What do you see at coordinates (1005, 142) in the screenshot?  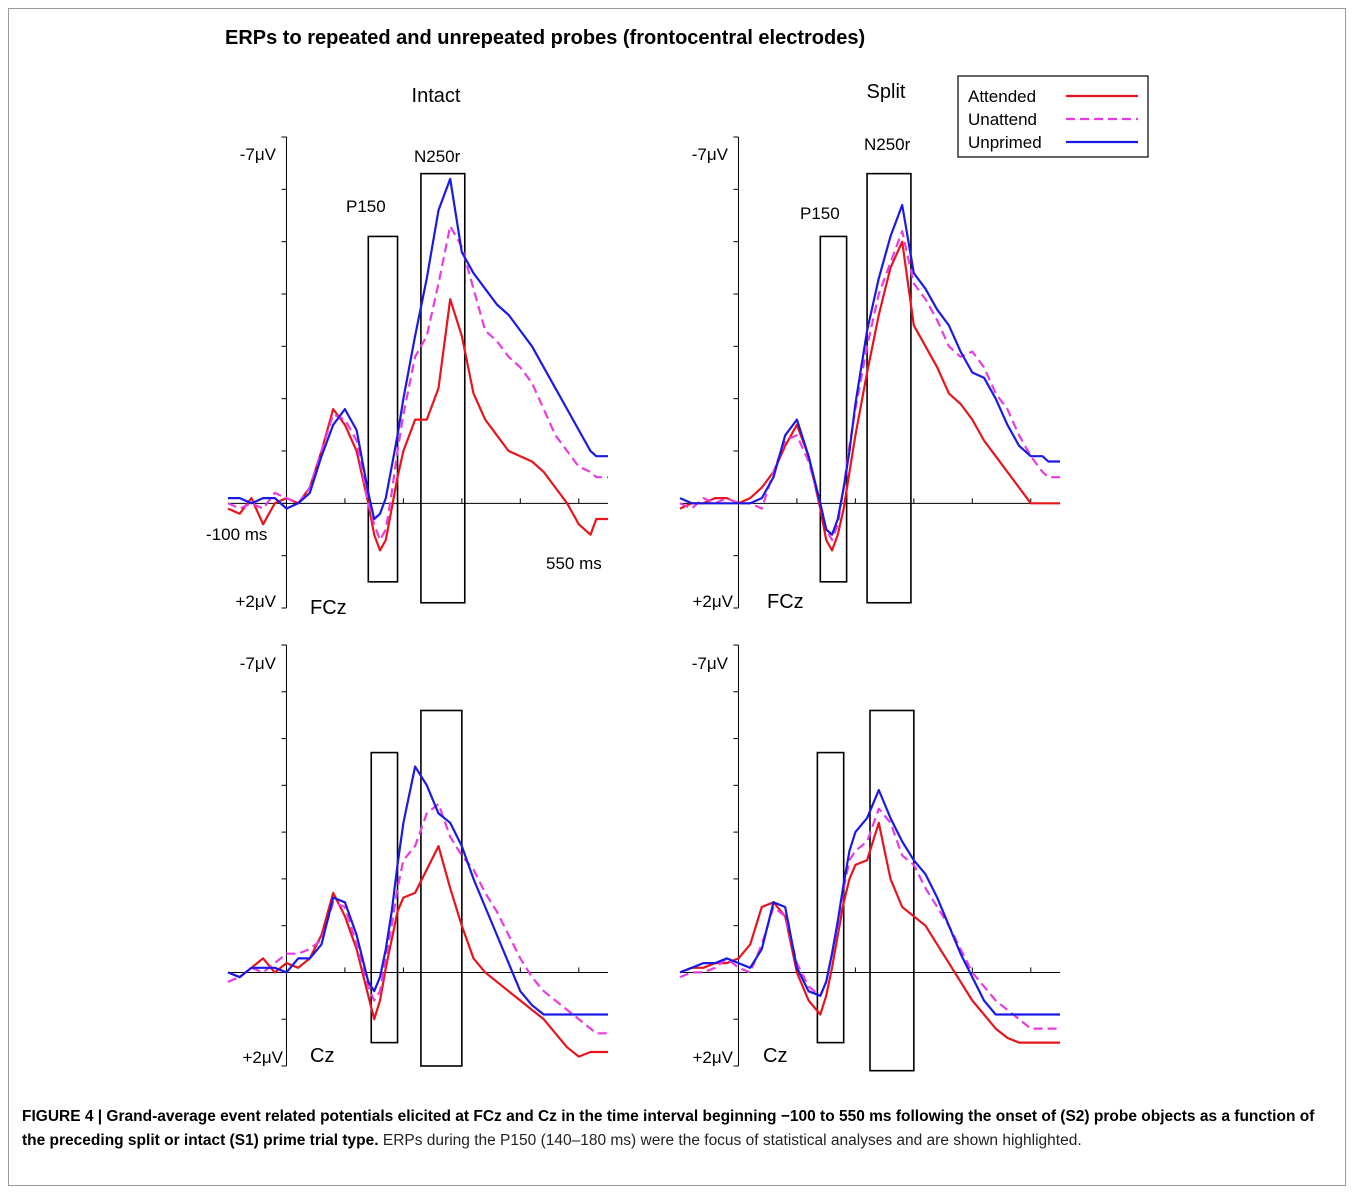 I see `legend-label-unprimed: Unprimed` at bounding box center [1005, 142].